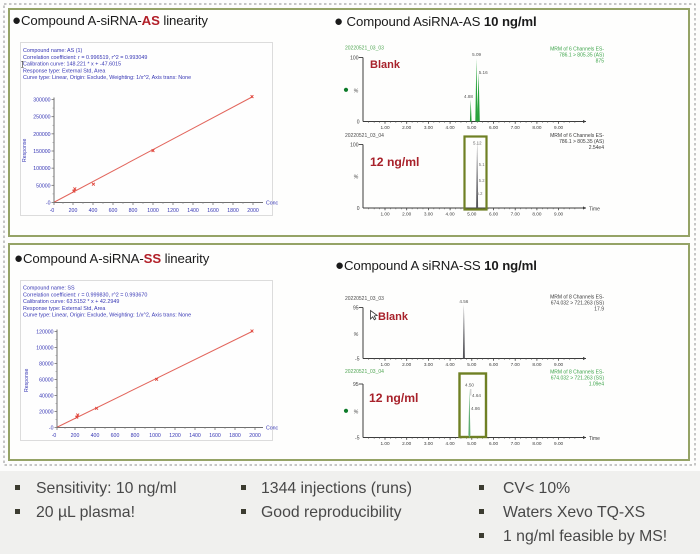 This screenshot has height=554, width=700. What do you see at coordinates (71, 302) in the screenshot?
I see `svg-text:Calibration curve: 63.5152 * x: Calibration curve: 63.5152 * x + 42.2949` at bounding box center [71, 302].